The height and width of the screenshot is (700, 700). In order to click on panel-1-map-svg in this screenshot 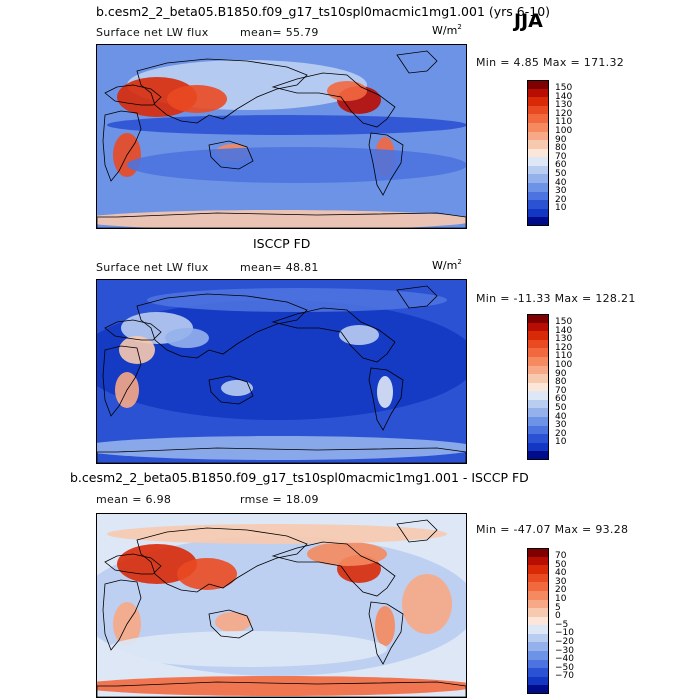, I will do `click(281, 136)`.